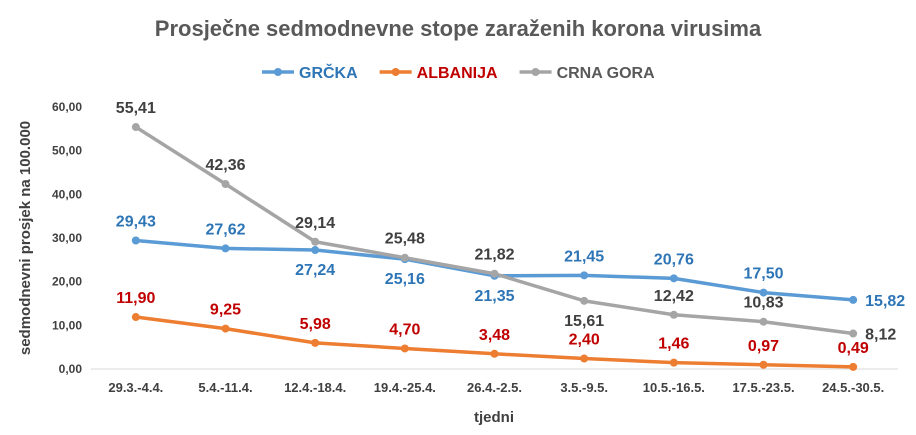  What do you see at coordinates (584, 340) in the screenshot?
I see `data-label: 2,40` at bounding box center [584, 340].